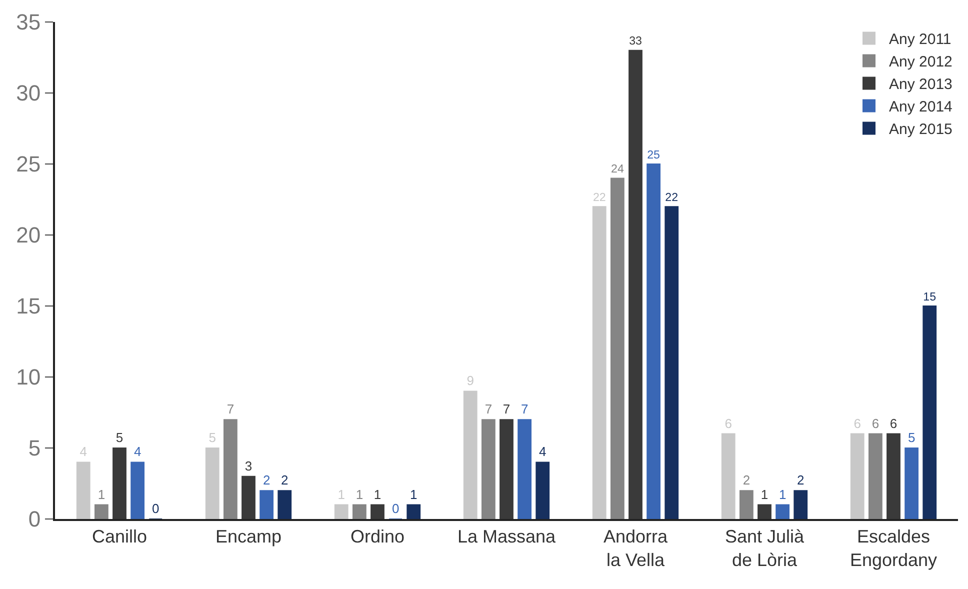 This screenshot has width=968, height=589. What do you see at coordinates (28, 235) in the screenshot?
I see `y-tick-label: 20` at bounding box center [28, 235].